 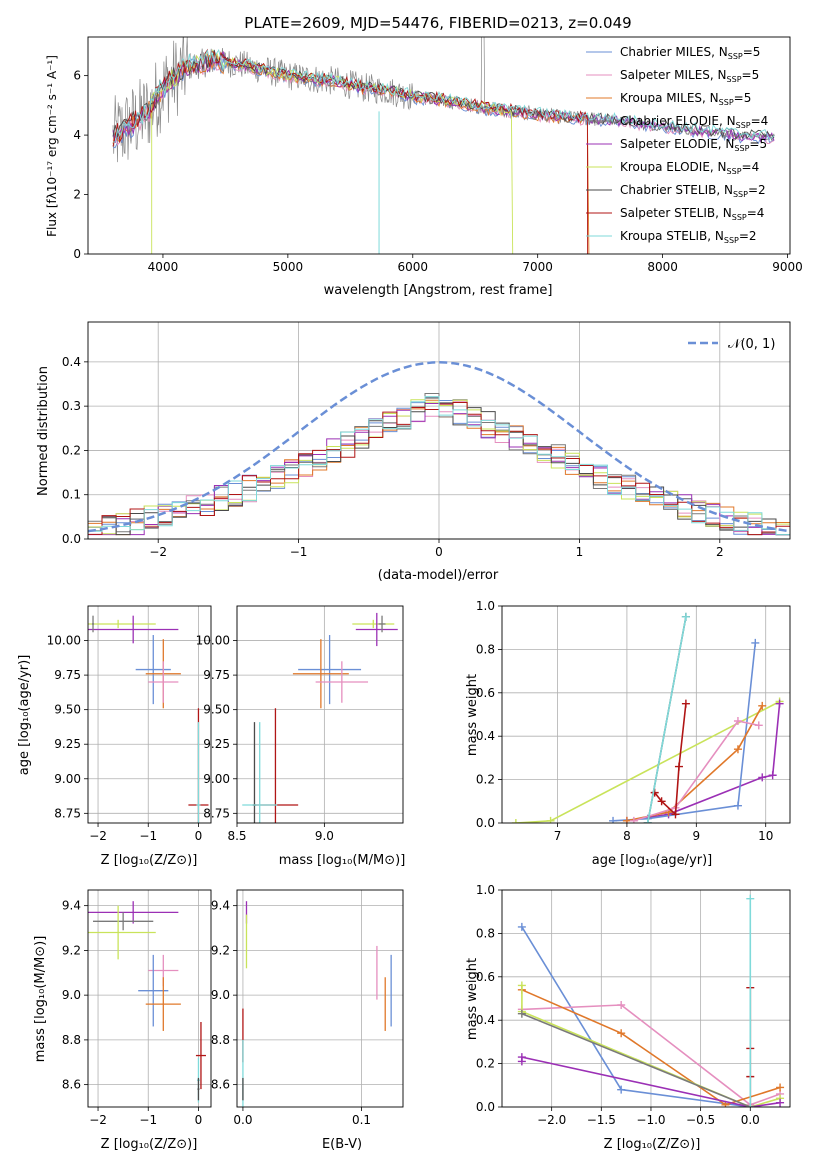 What do you see at coordinates (98, 1120) in the screenshot?
I see `mass_vs_Z-xtick-label: −2` at bounding box center [98, 1120].